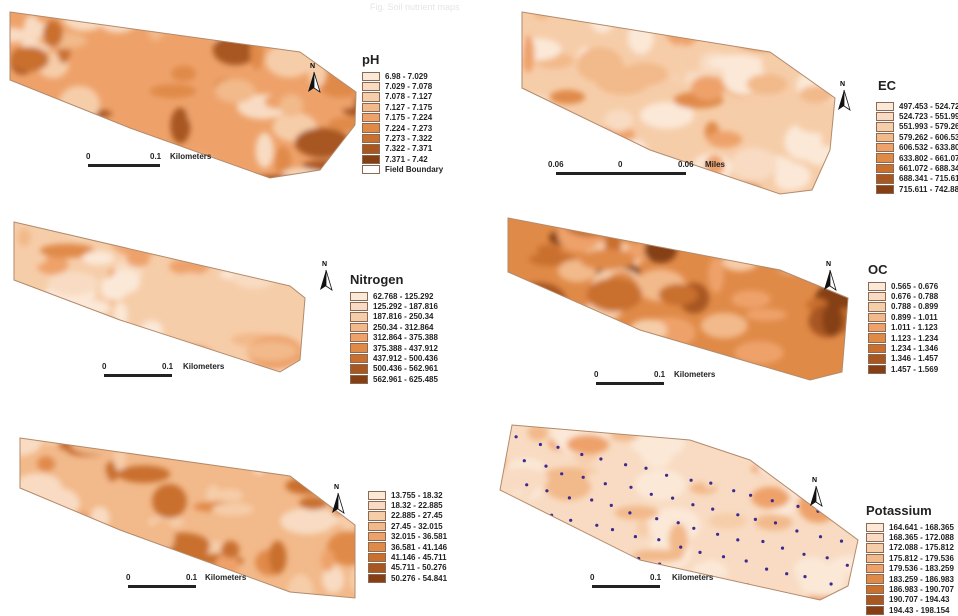 The width and height of the screenshot is (958, 616). Describe the element at coordinates (394, 358) in the screenshot. I see `legend-item: 437.912 - 500.436` at that location.